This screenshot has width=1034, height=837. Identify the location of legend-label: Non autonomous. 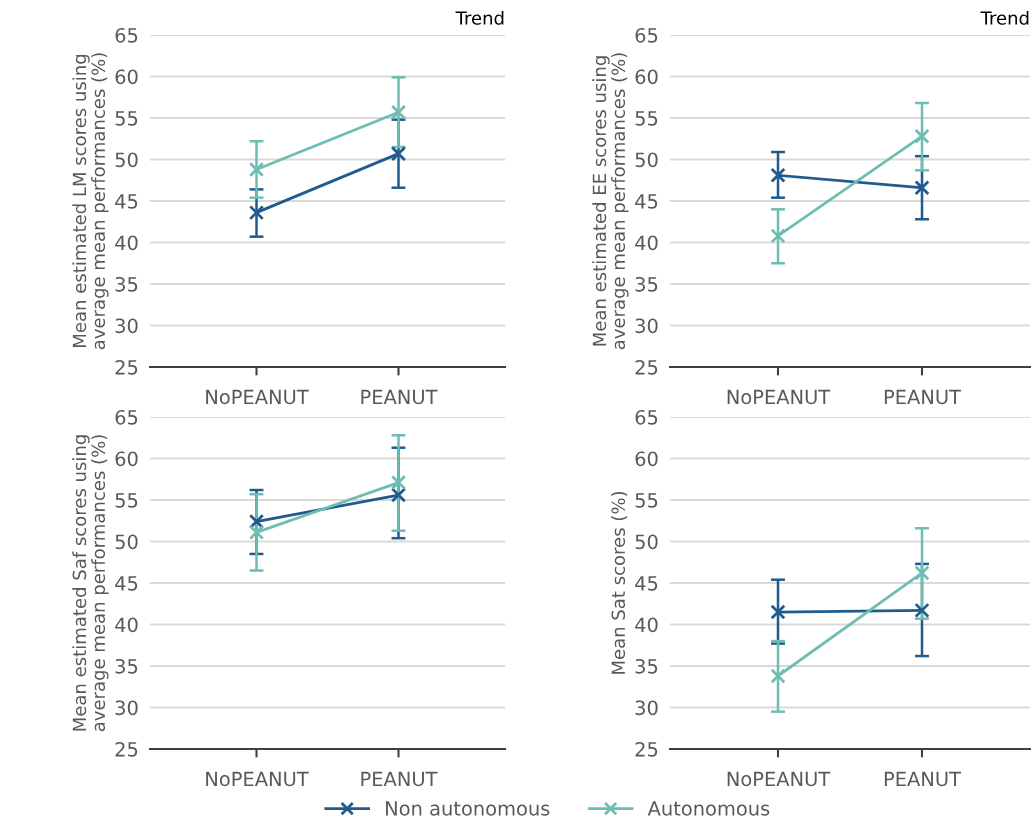
(468, 808).